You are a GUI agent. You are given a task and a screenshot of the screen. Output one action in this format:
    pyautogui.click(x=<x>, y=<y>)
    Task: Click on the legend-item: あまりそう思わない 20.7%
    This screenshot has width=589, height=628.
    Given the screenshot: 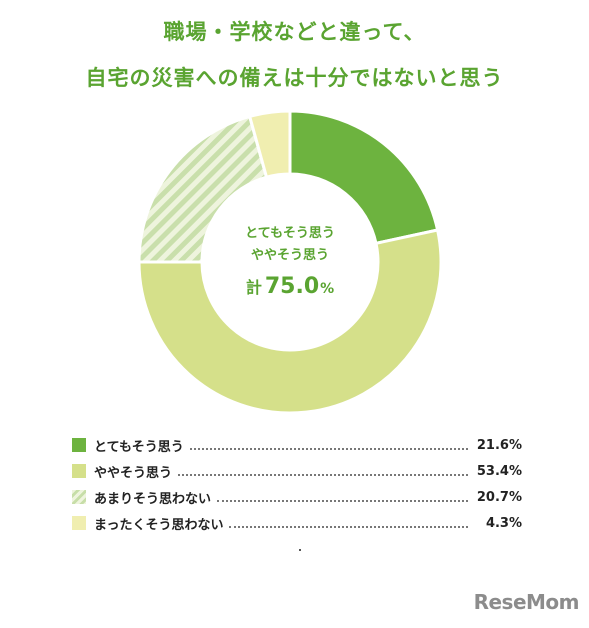 What is the action you would take?
    pyautogui.click(x=297, y=497)
    